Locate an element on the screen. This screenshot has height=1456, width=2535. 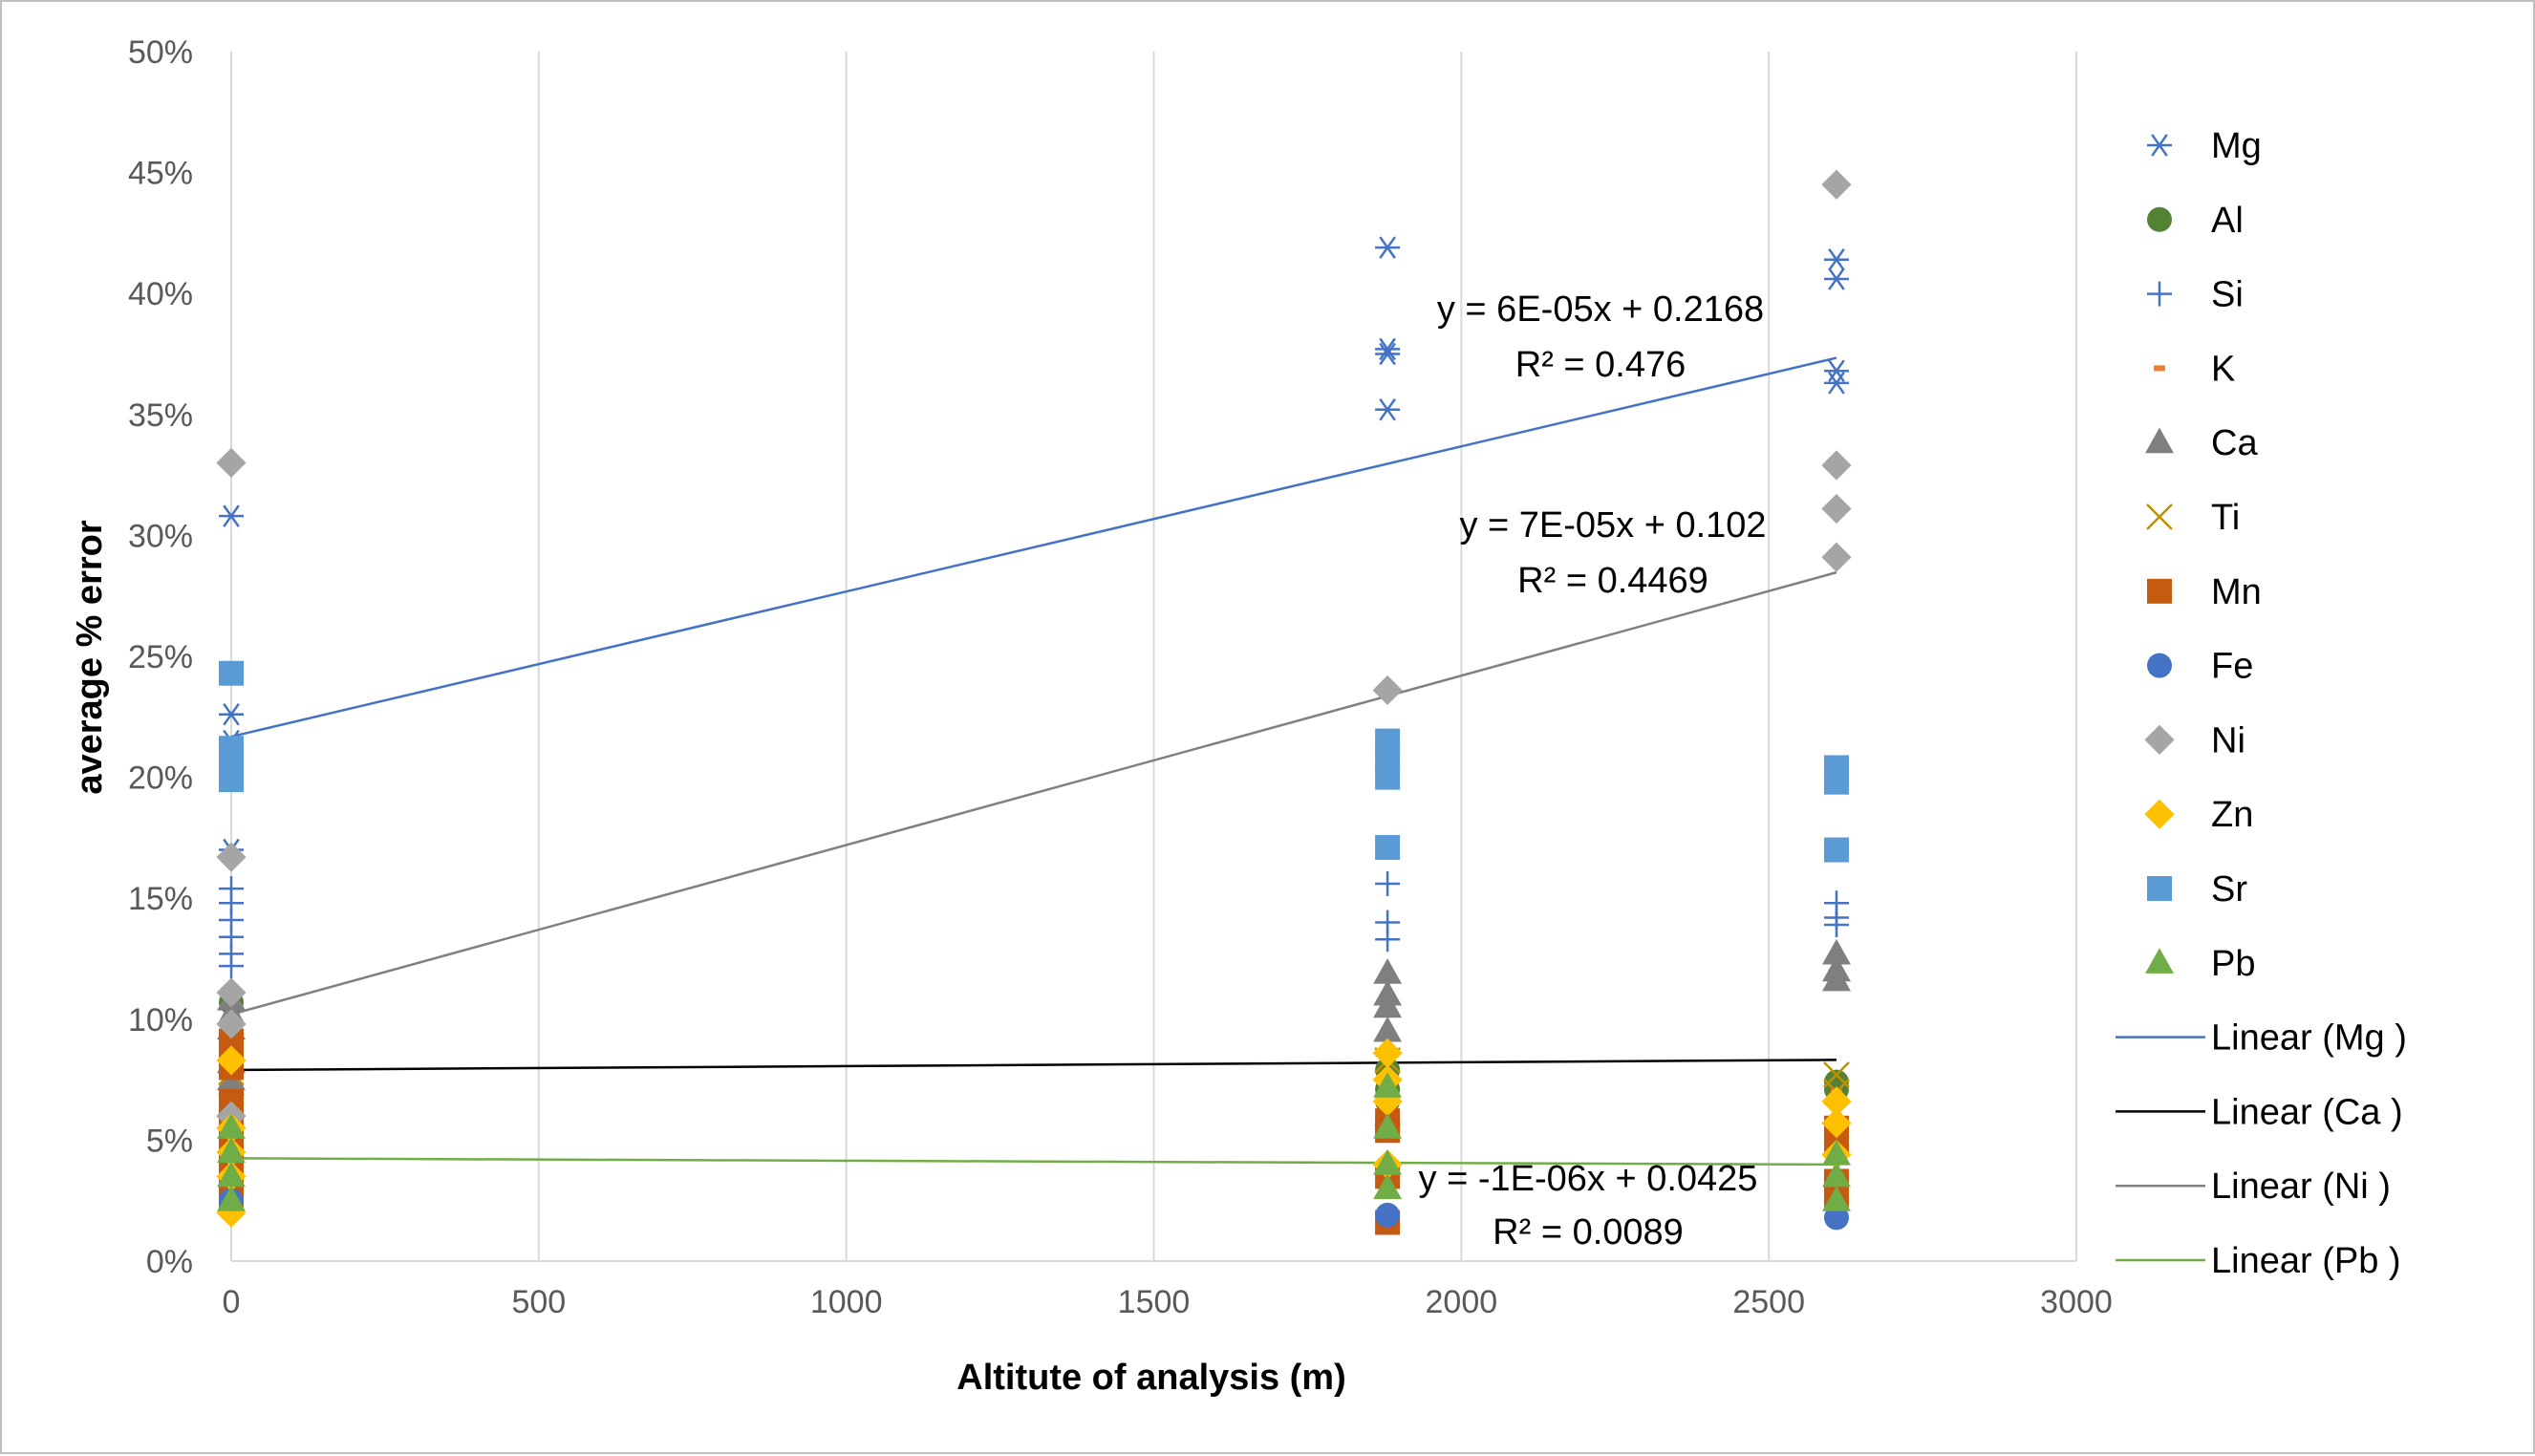
ni-r2: R² = 0.4469 is located at coordinates (1612, 581).